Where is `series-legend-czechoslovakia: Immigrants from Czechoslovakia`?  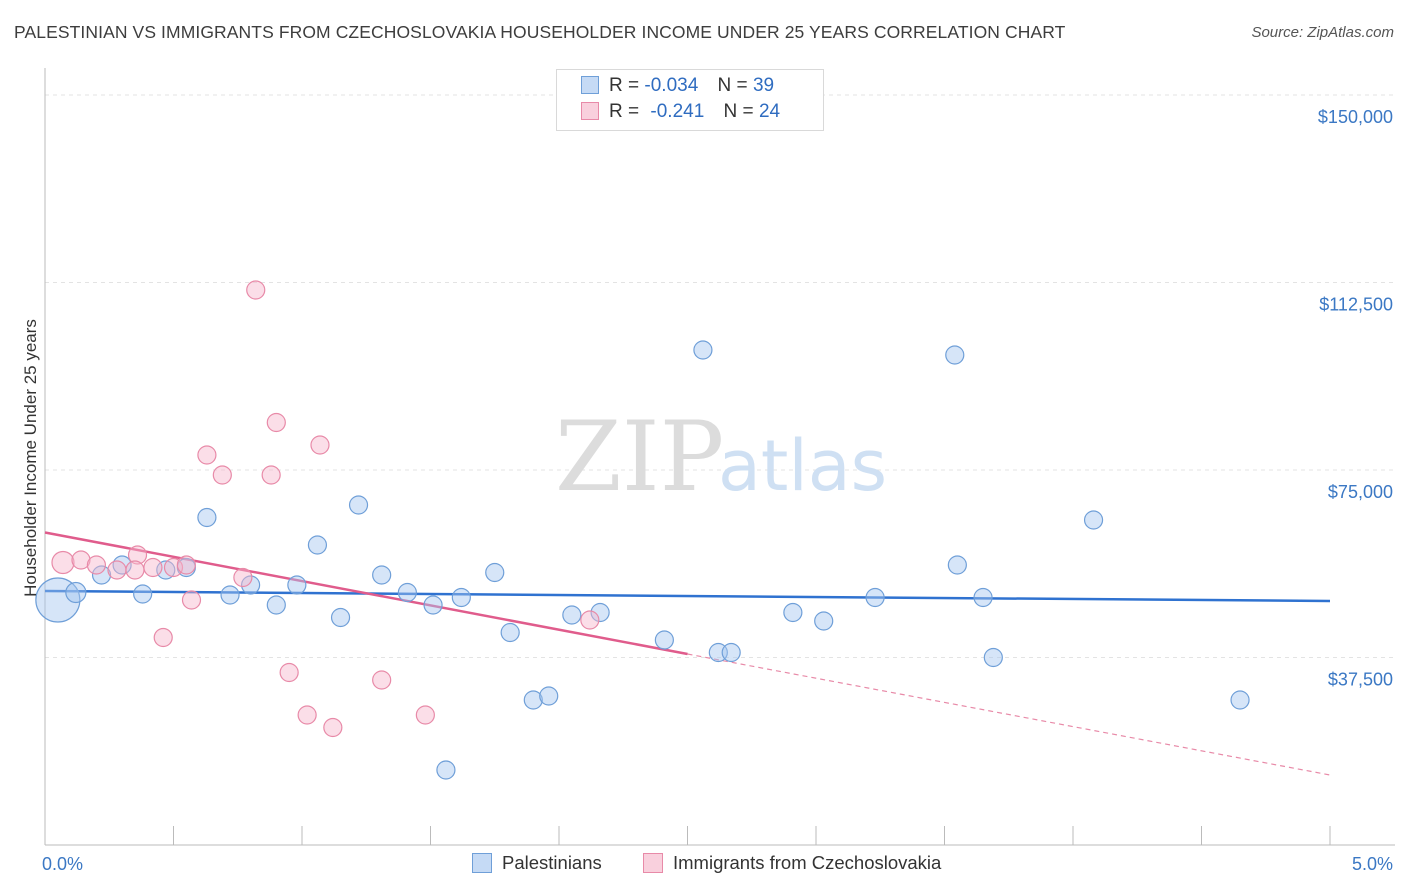
series-legend-czechoslovakia: Immigrants from Czechoslovakia is located at coordinates (792, 863).